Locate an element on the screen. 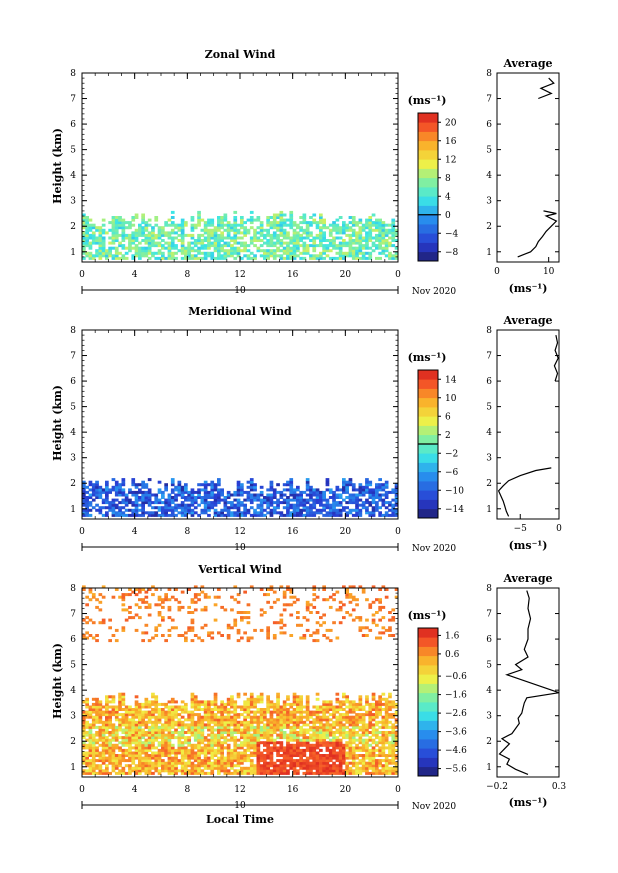 The image size is (618, 873). colorbar-segment is located at coordinates (428, 219).